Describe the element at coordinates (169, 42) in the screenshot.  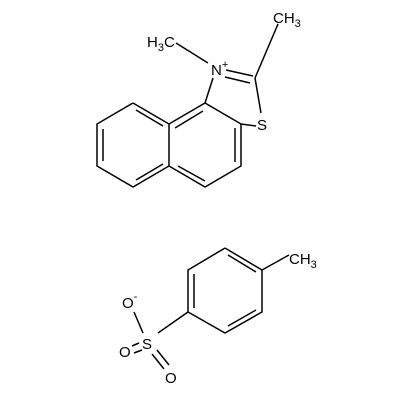
I see `atom-symbol: C` at that location.